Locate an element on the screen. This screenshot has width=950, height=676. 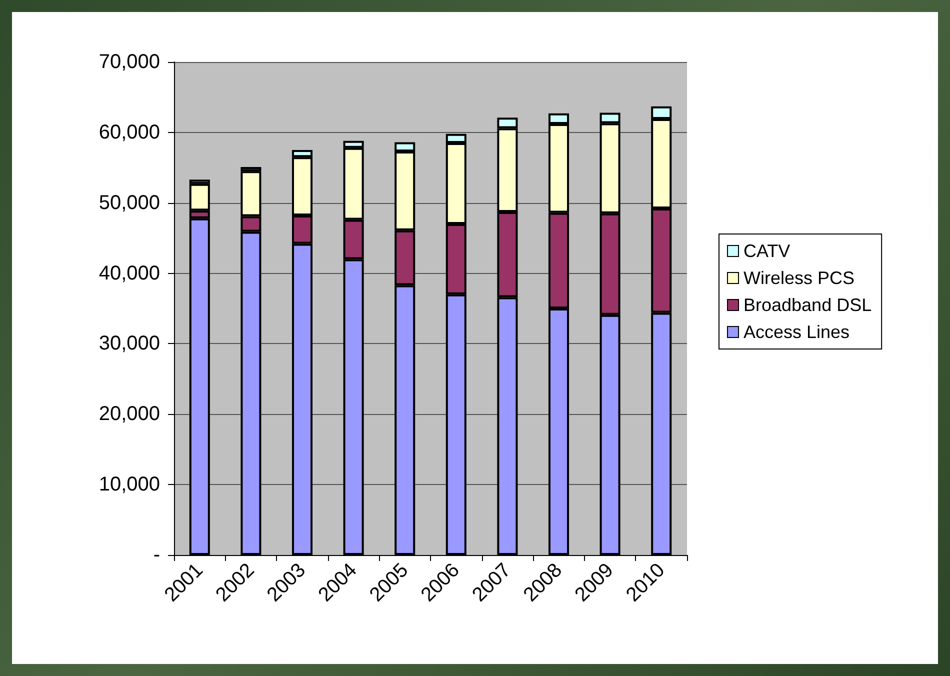
legend-label: Broadband DSL is located at coordinates (808, 305).